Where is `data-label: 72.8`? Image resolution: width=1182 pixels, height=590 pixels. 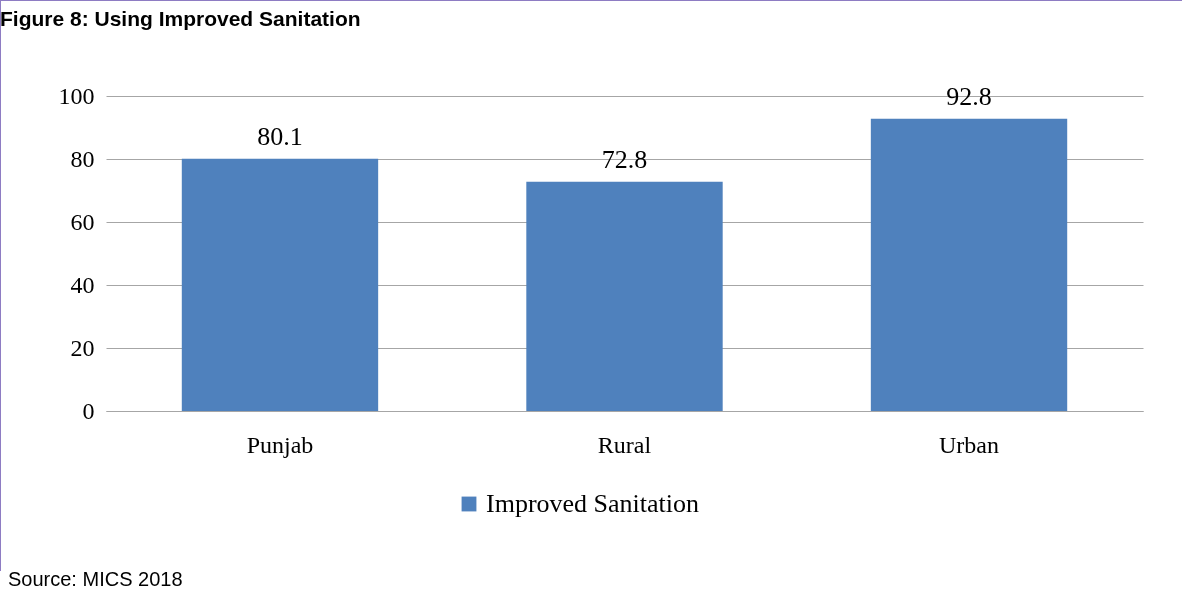
data-label: 72.8 is located at coordinates (624, 159).